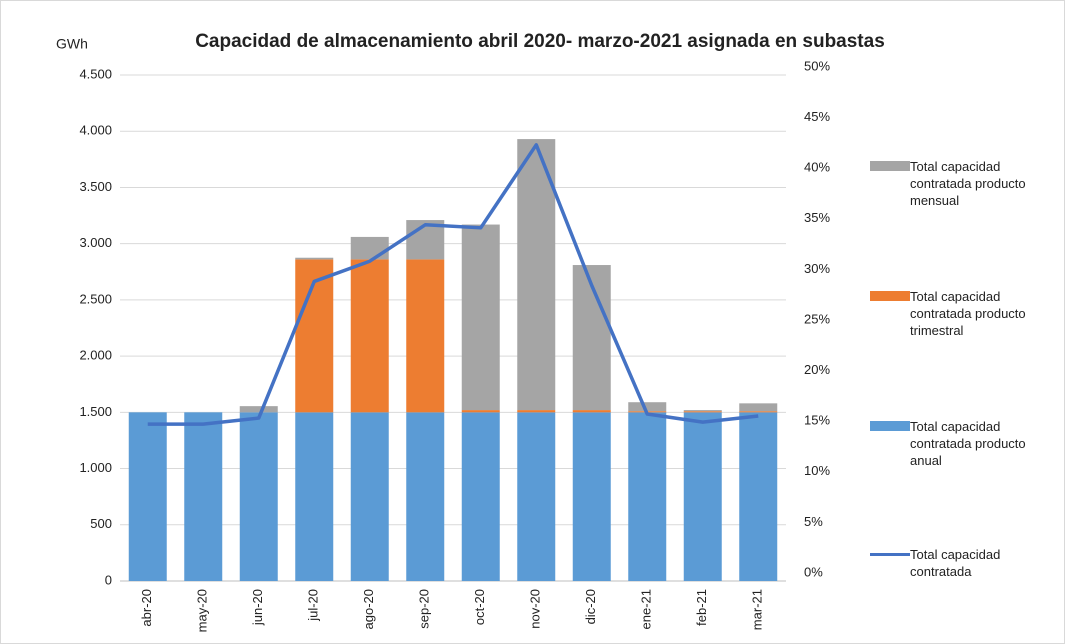 This screenshot has width=1065, height=644. Describe the element at coordinates (813, 571) in the screenshot. I see `y2-tick-label: 0%` at that location.